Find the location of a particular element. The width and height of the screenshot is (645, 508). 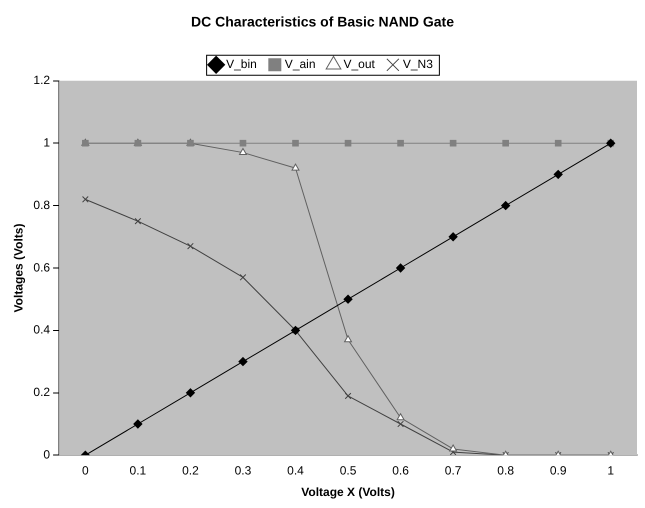

chart-title: DC Characteristics of Basic NAND Gate is located at coordinates (322, 21).